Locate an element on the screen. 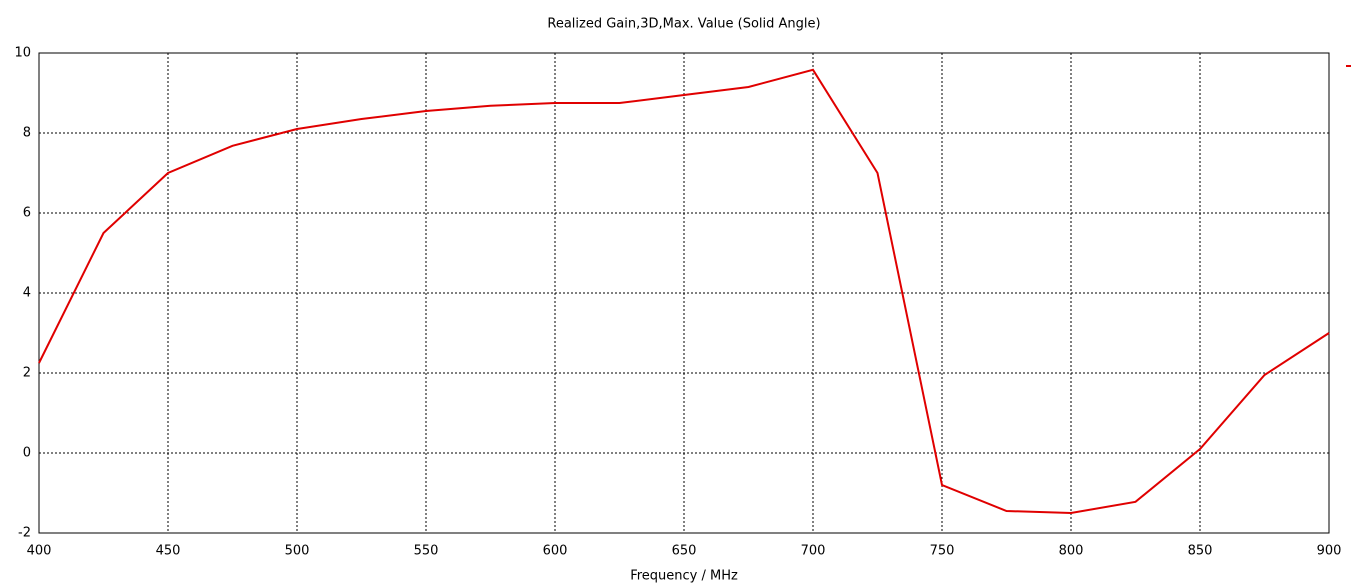 The height and width of the screenshot is (586, 1351). x-tick-label: 650 is located at coordinates (684, 551).